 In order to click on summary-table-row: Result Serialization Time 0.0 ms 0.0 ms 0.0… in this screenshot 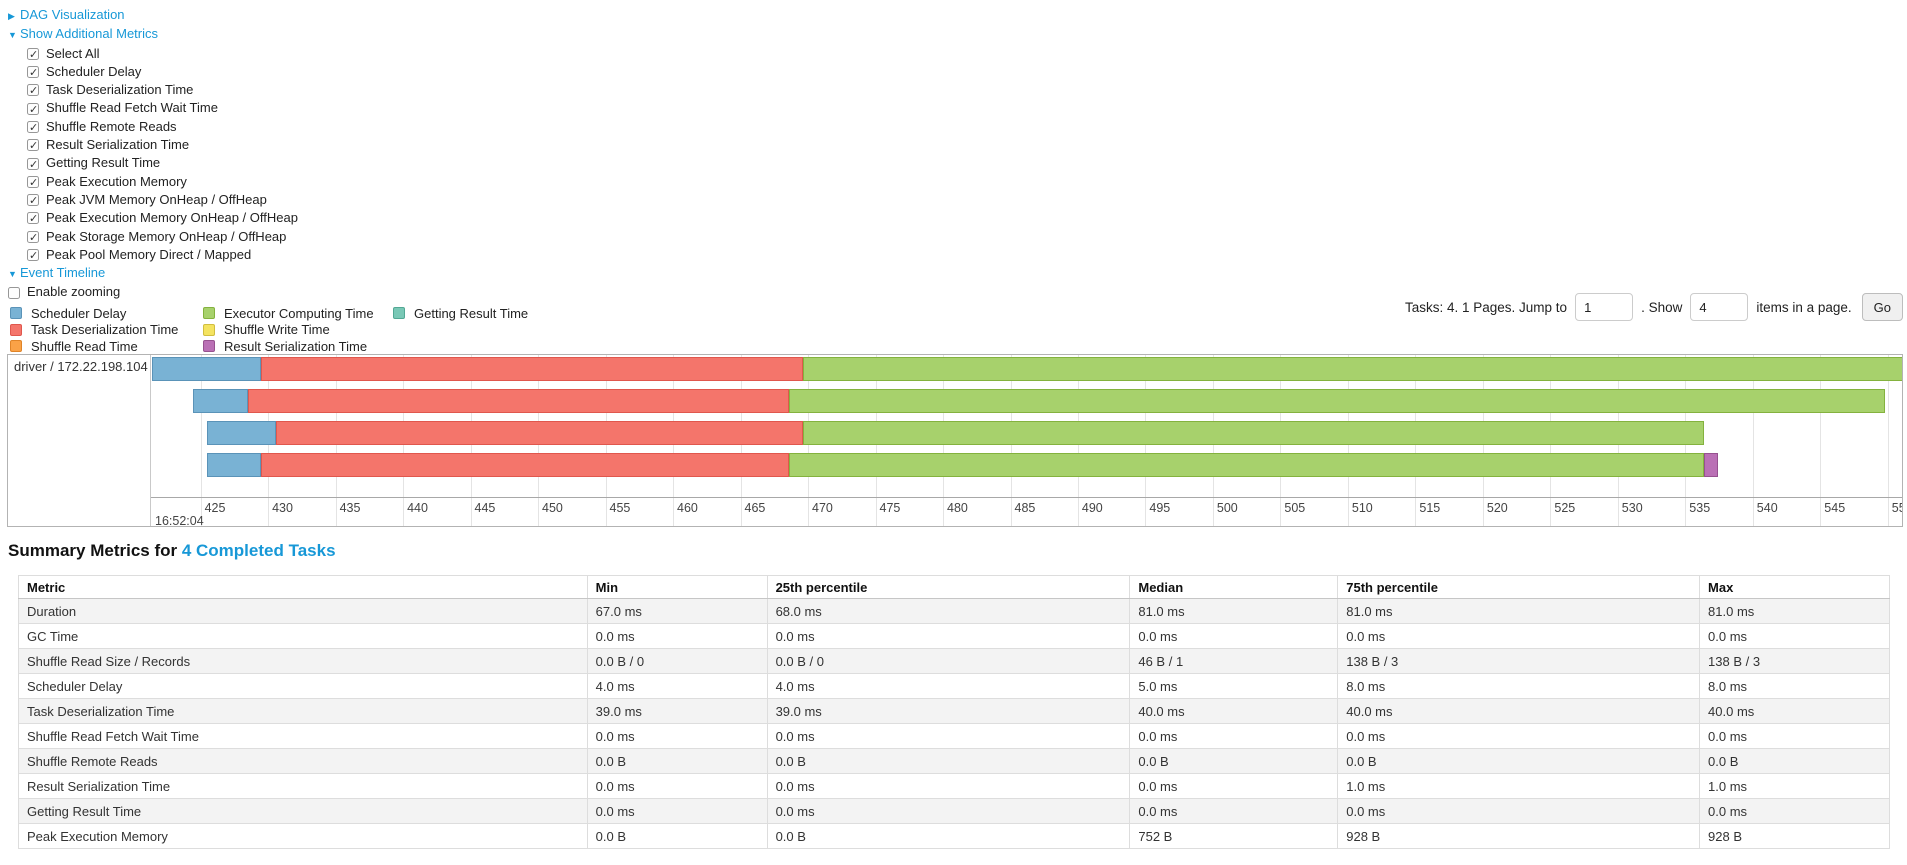, I will do `click(954, 786)`.